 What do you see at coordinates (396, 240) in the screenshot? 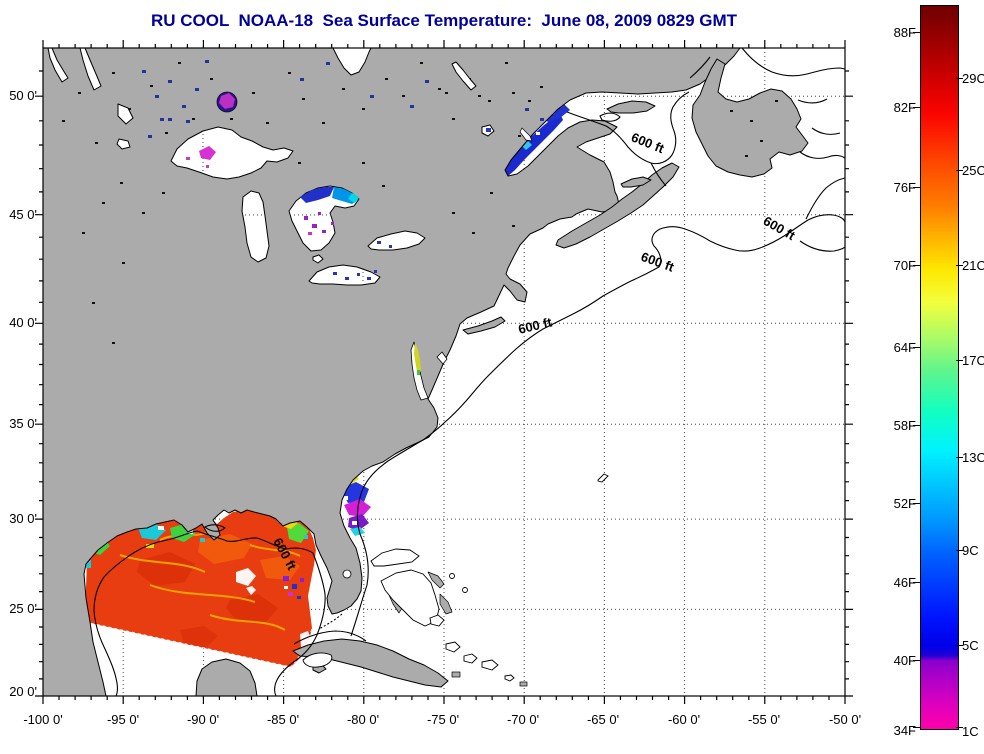
I see `lake-ontario` at bounding box center [396, 240].